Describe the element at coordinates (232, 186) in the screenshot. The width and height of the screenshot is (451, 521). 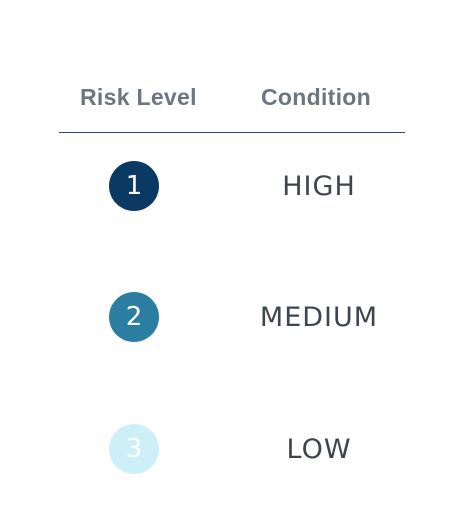
I see `table-row: 1 HIGH` at that location.